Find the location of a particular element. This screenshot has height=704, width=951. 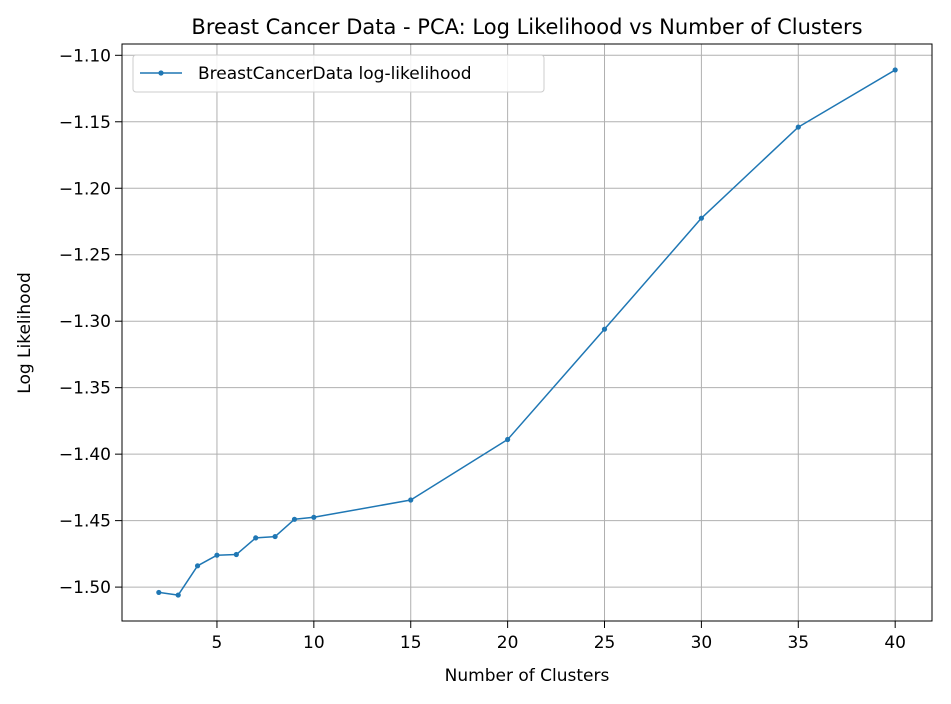

x-tick-label: 10 is located at coordinates (314, 643).